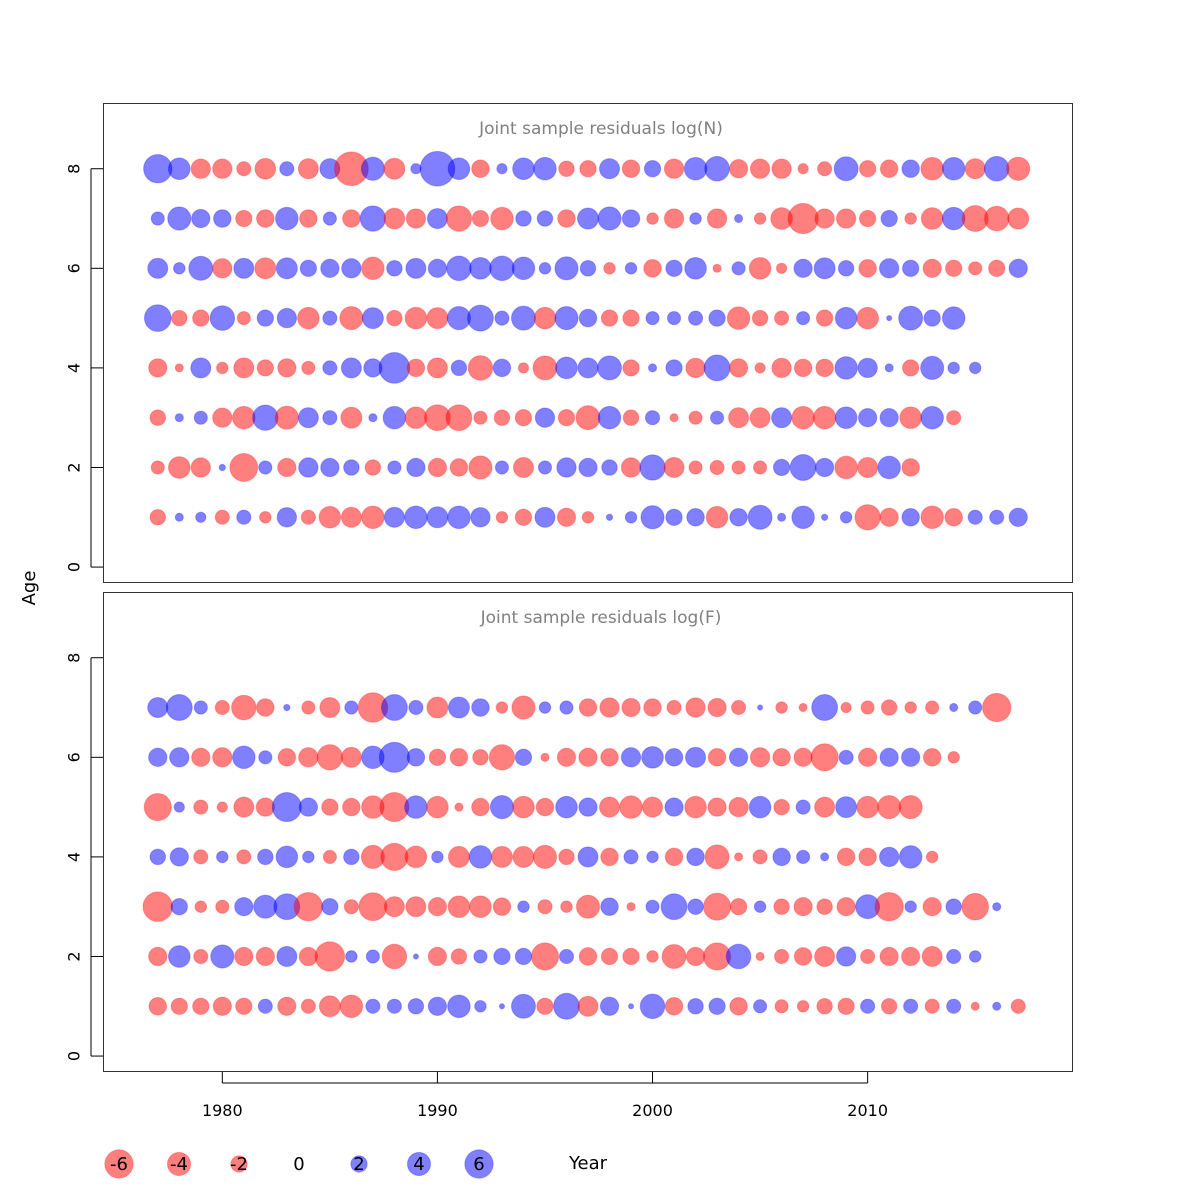 This screenshot has width=1200, height=1200. Describe the element at coordinates (419, 1164) in the screenshot. I see `legend-item: 4` at that location.